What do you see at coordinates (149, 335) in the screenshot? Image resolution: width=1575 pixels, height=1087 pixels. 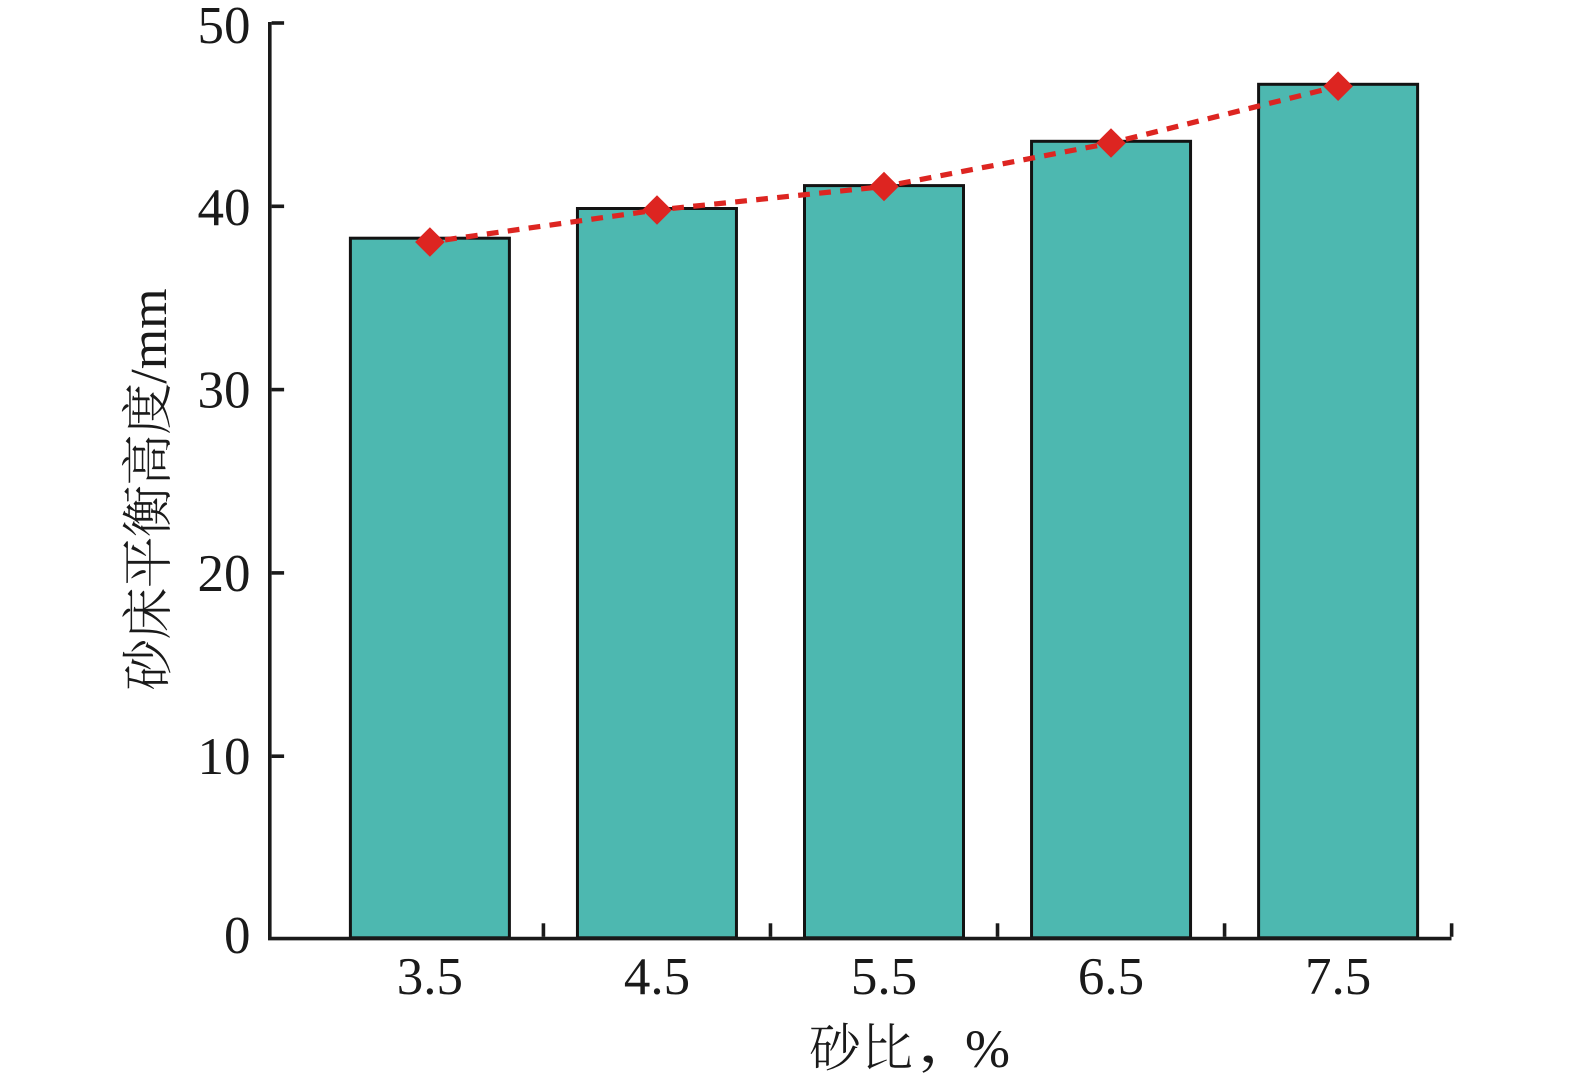 I see `svg-text: /mm` at bounding box center [149, 335].